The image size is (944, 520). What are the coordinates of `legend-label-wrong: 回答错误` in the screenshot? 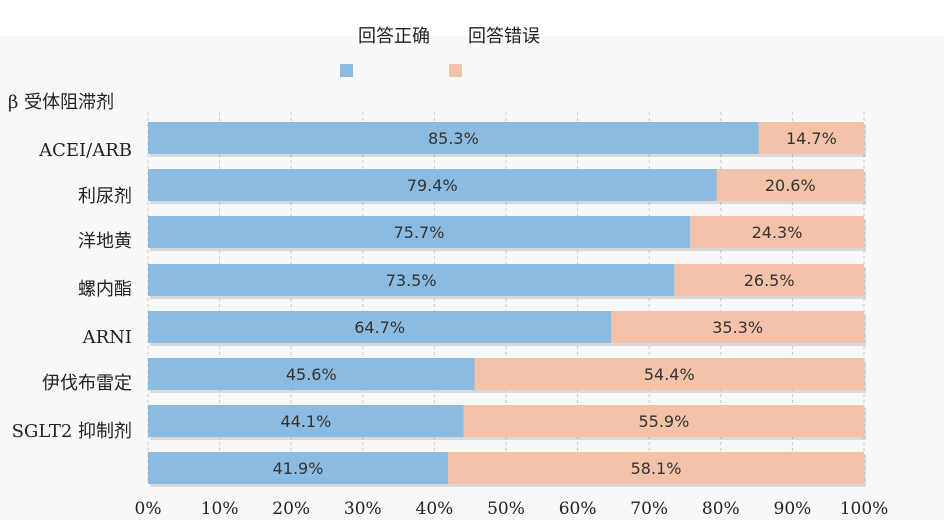 It's located at (504, 36).